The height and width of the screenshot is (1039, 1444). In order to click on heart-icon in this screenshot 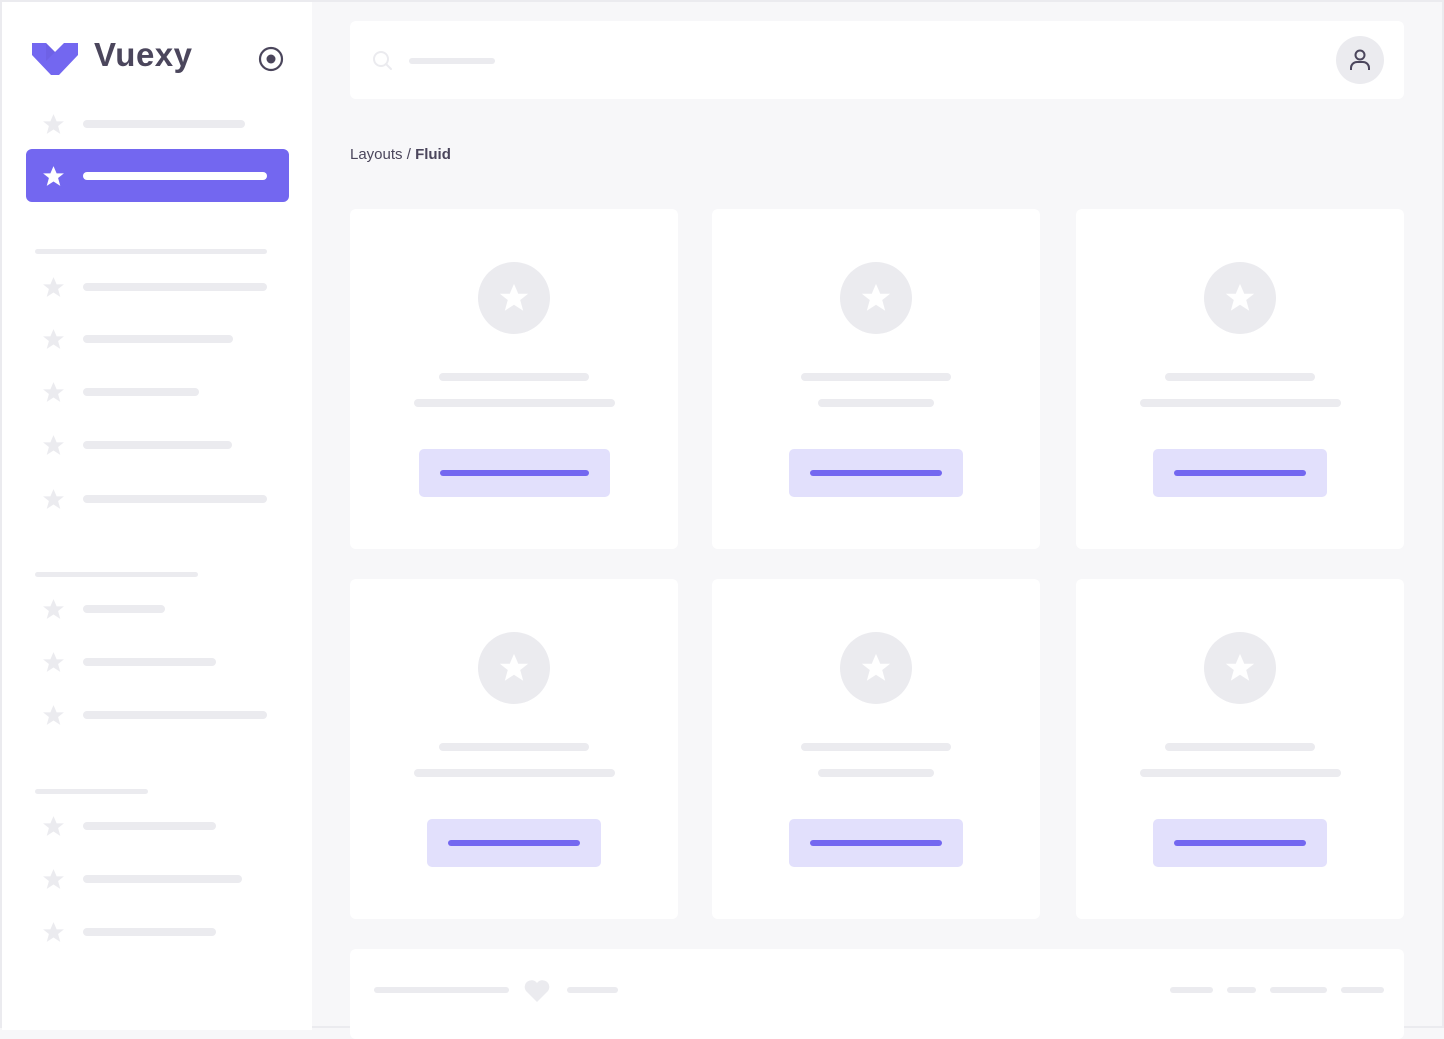, I will do `click(537, 991)`.